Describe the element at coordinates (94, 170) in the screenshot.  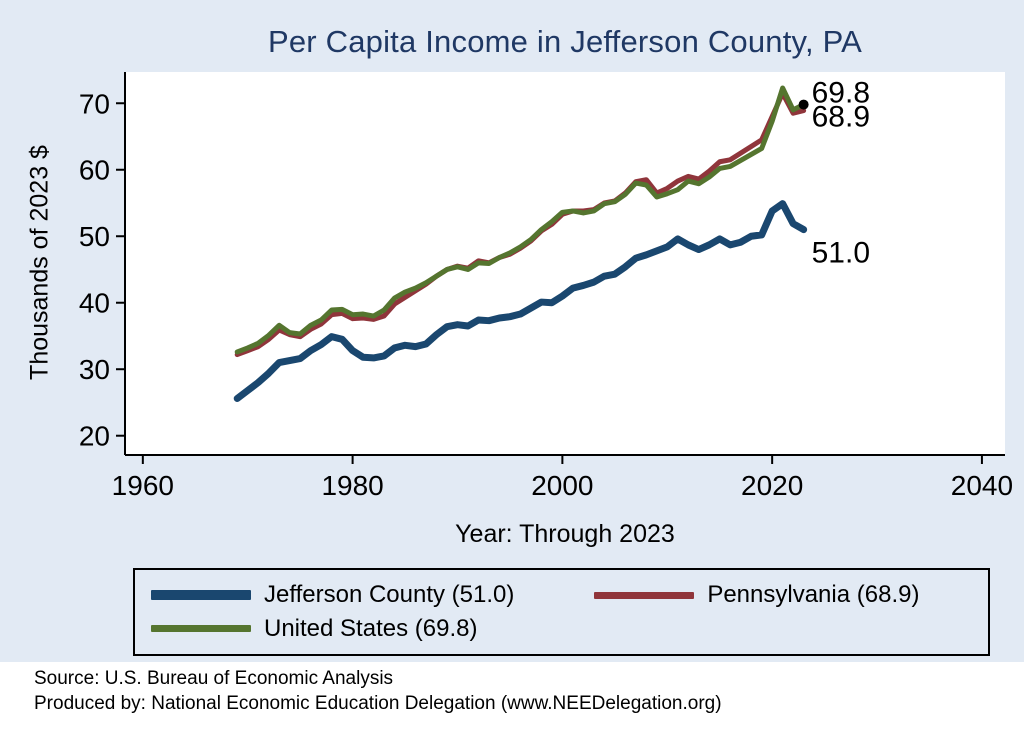
I see `svg-text: 60` at that location.